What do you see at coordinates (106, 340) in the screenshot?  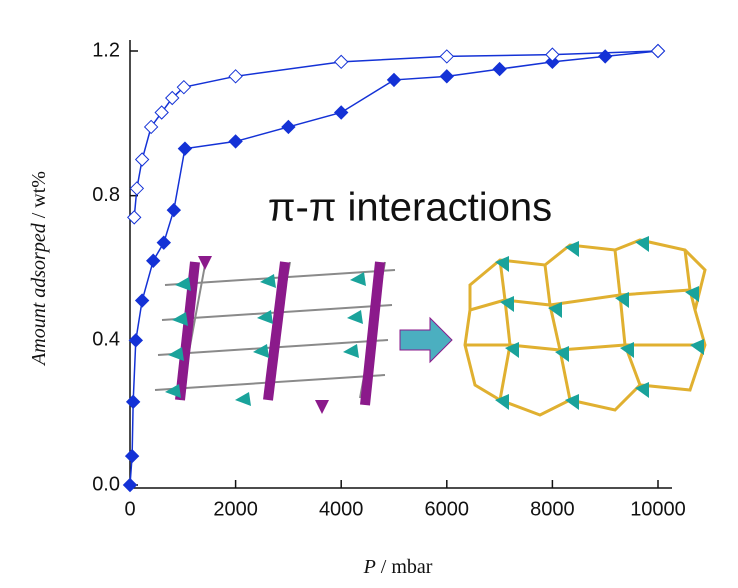 I see `y-tick-label: 0.4` at bounding box center [106, 340].